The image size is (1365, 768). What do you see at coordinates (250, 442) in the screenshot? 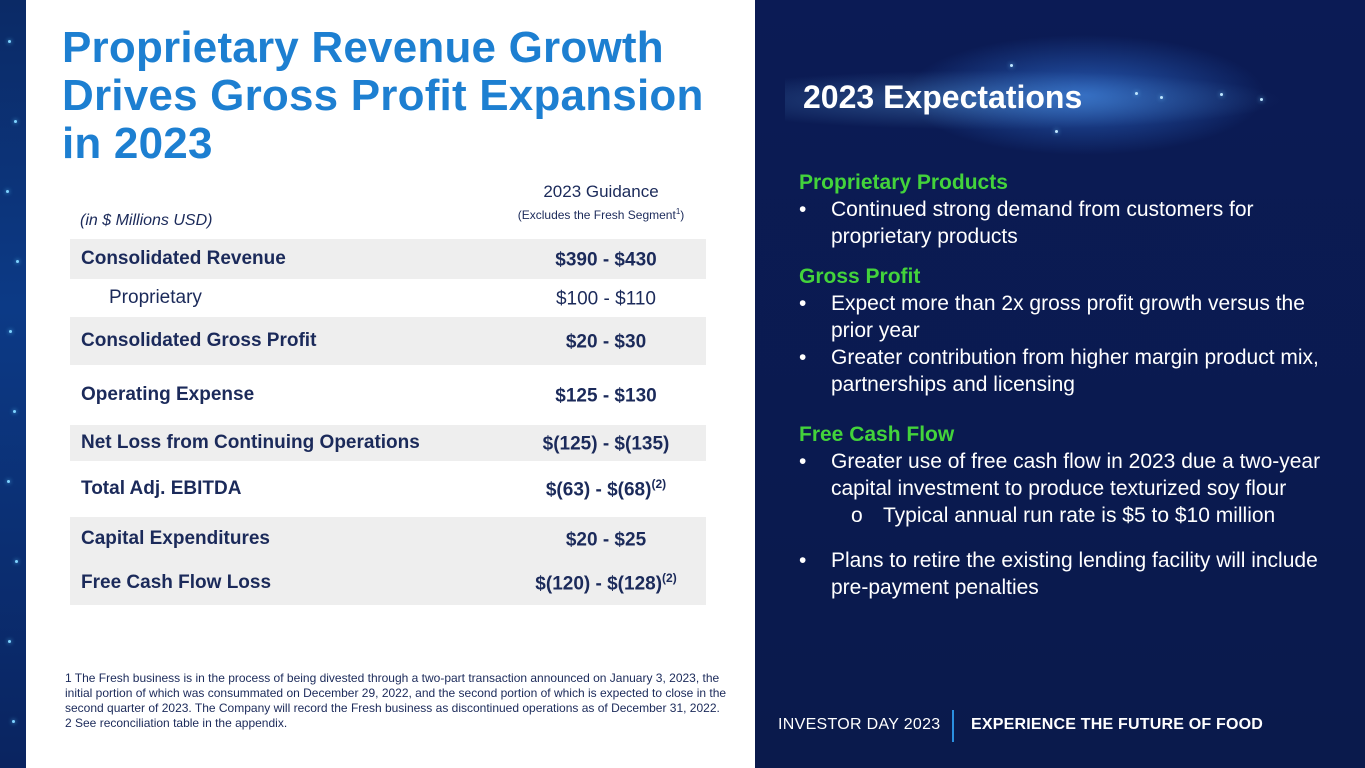
I see `row-label: Net Loss from Continuing Operations` at bounding box center [250, 442].